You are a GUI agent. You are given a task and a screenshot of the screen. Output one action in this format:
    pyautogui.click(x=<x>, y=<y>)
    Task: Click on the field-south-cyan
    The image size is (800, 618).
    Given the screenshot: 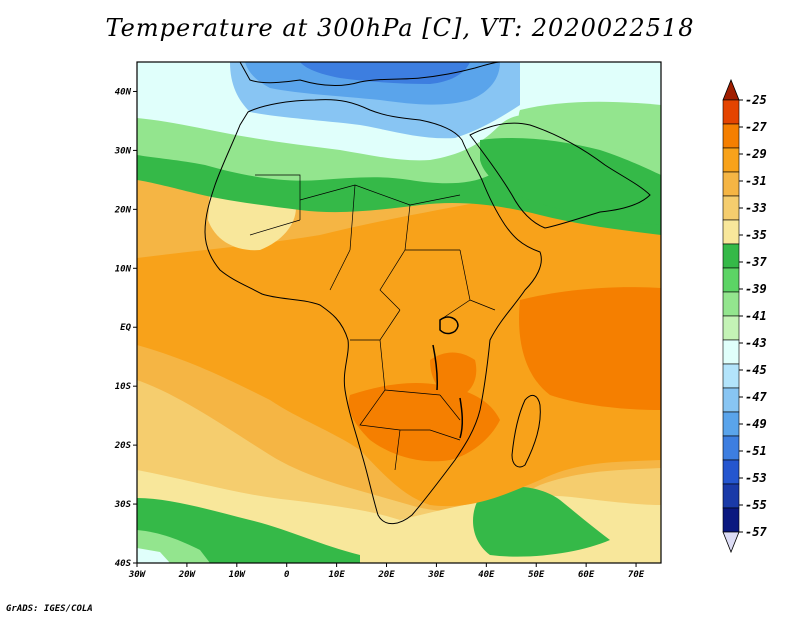 What is the action you would take?
    pyautogui.click(x=153, y=555)
    